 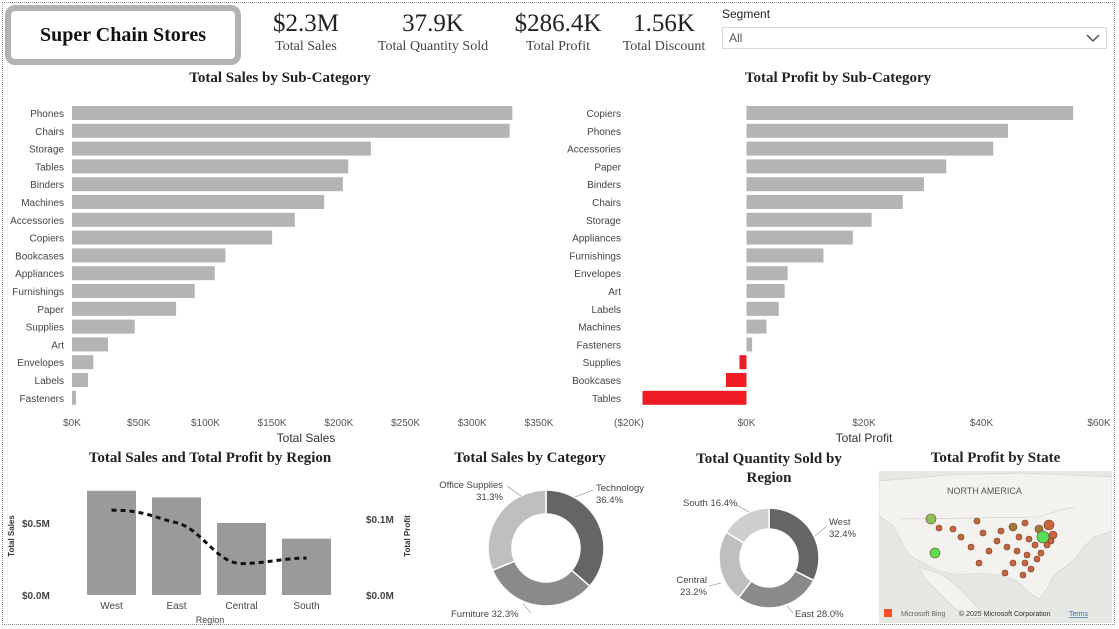 What do you see at coordinates (988, 513) in the screenshot?
I see `usa-border-line` at bounding box center [988, 513].